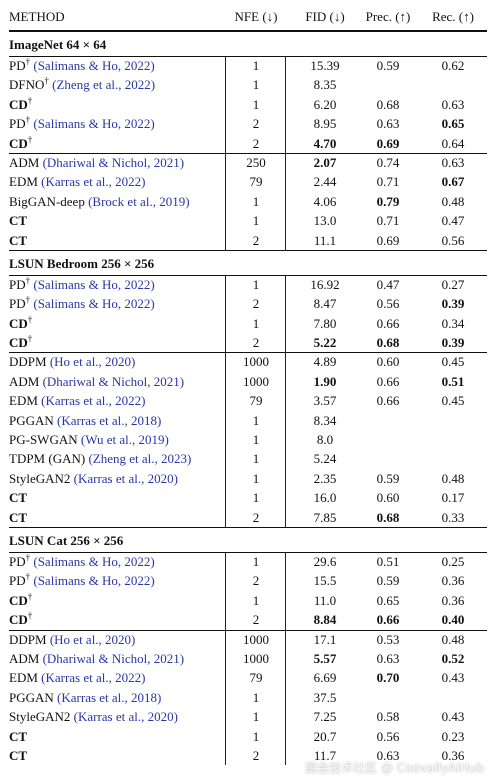 The height and width of the screenshot is (779, 490). Describe the element at coordinates (248, 323) in the screenshot. I see `table-row: CD† 1 7.80 0.66 0.34` at that location.